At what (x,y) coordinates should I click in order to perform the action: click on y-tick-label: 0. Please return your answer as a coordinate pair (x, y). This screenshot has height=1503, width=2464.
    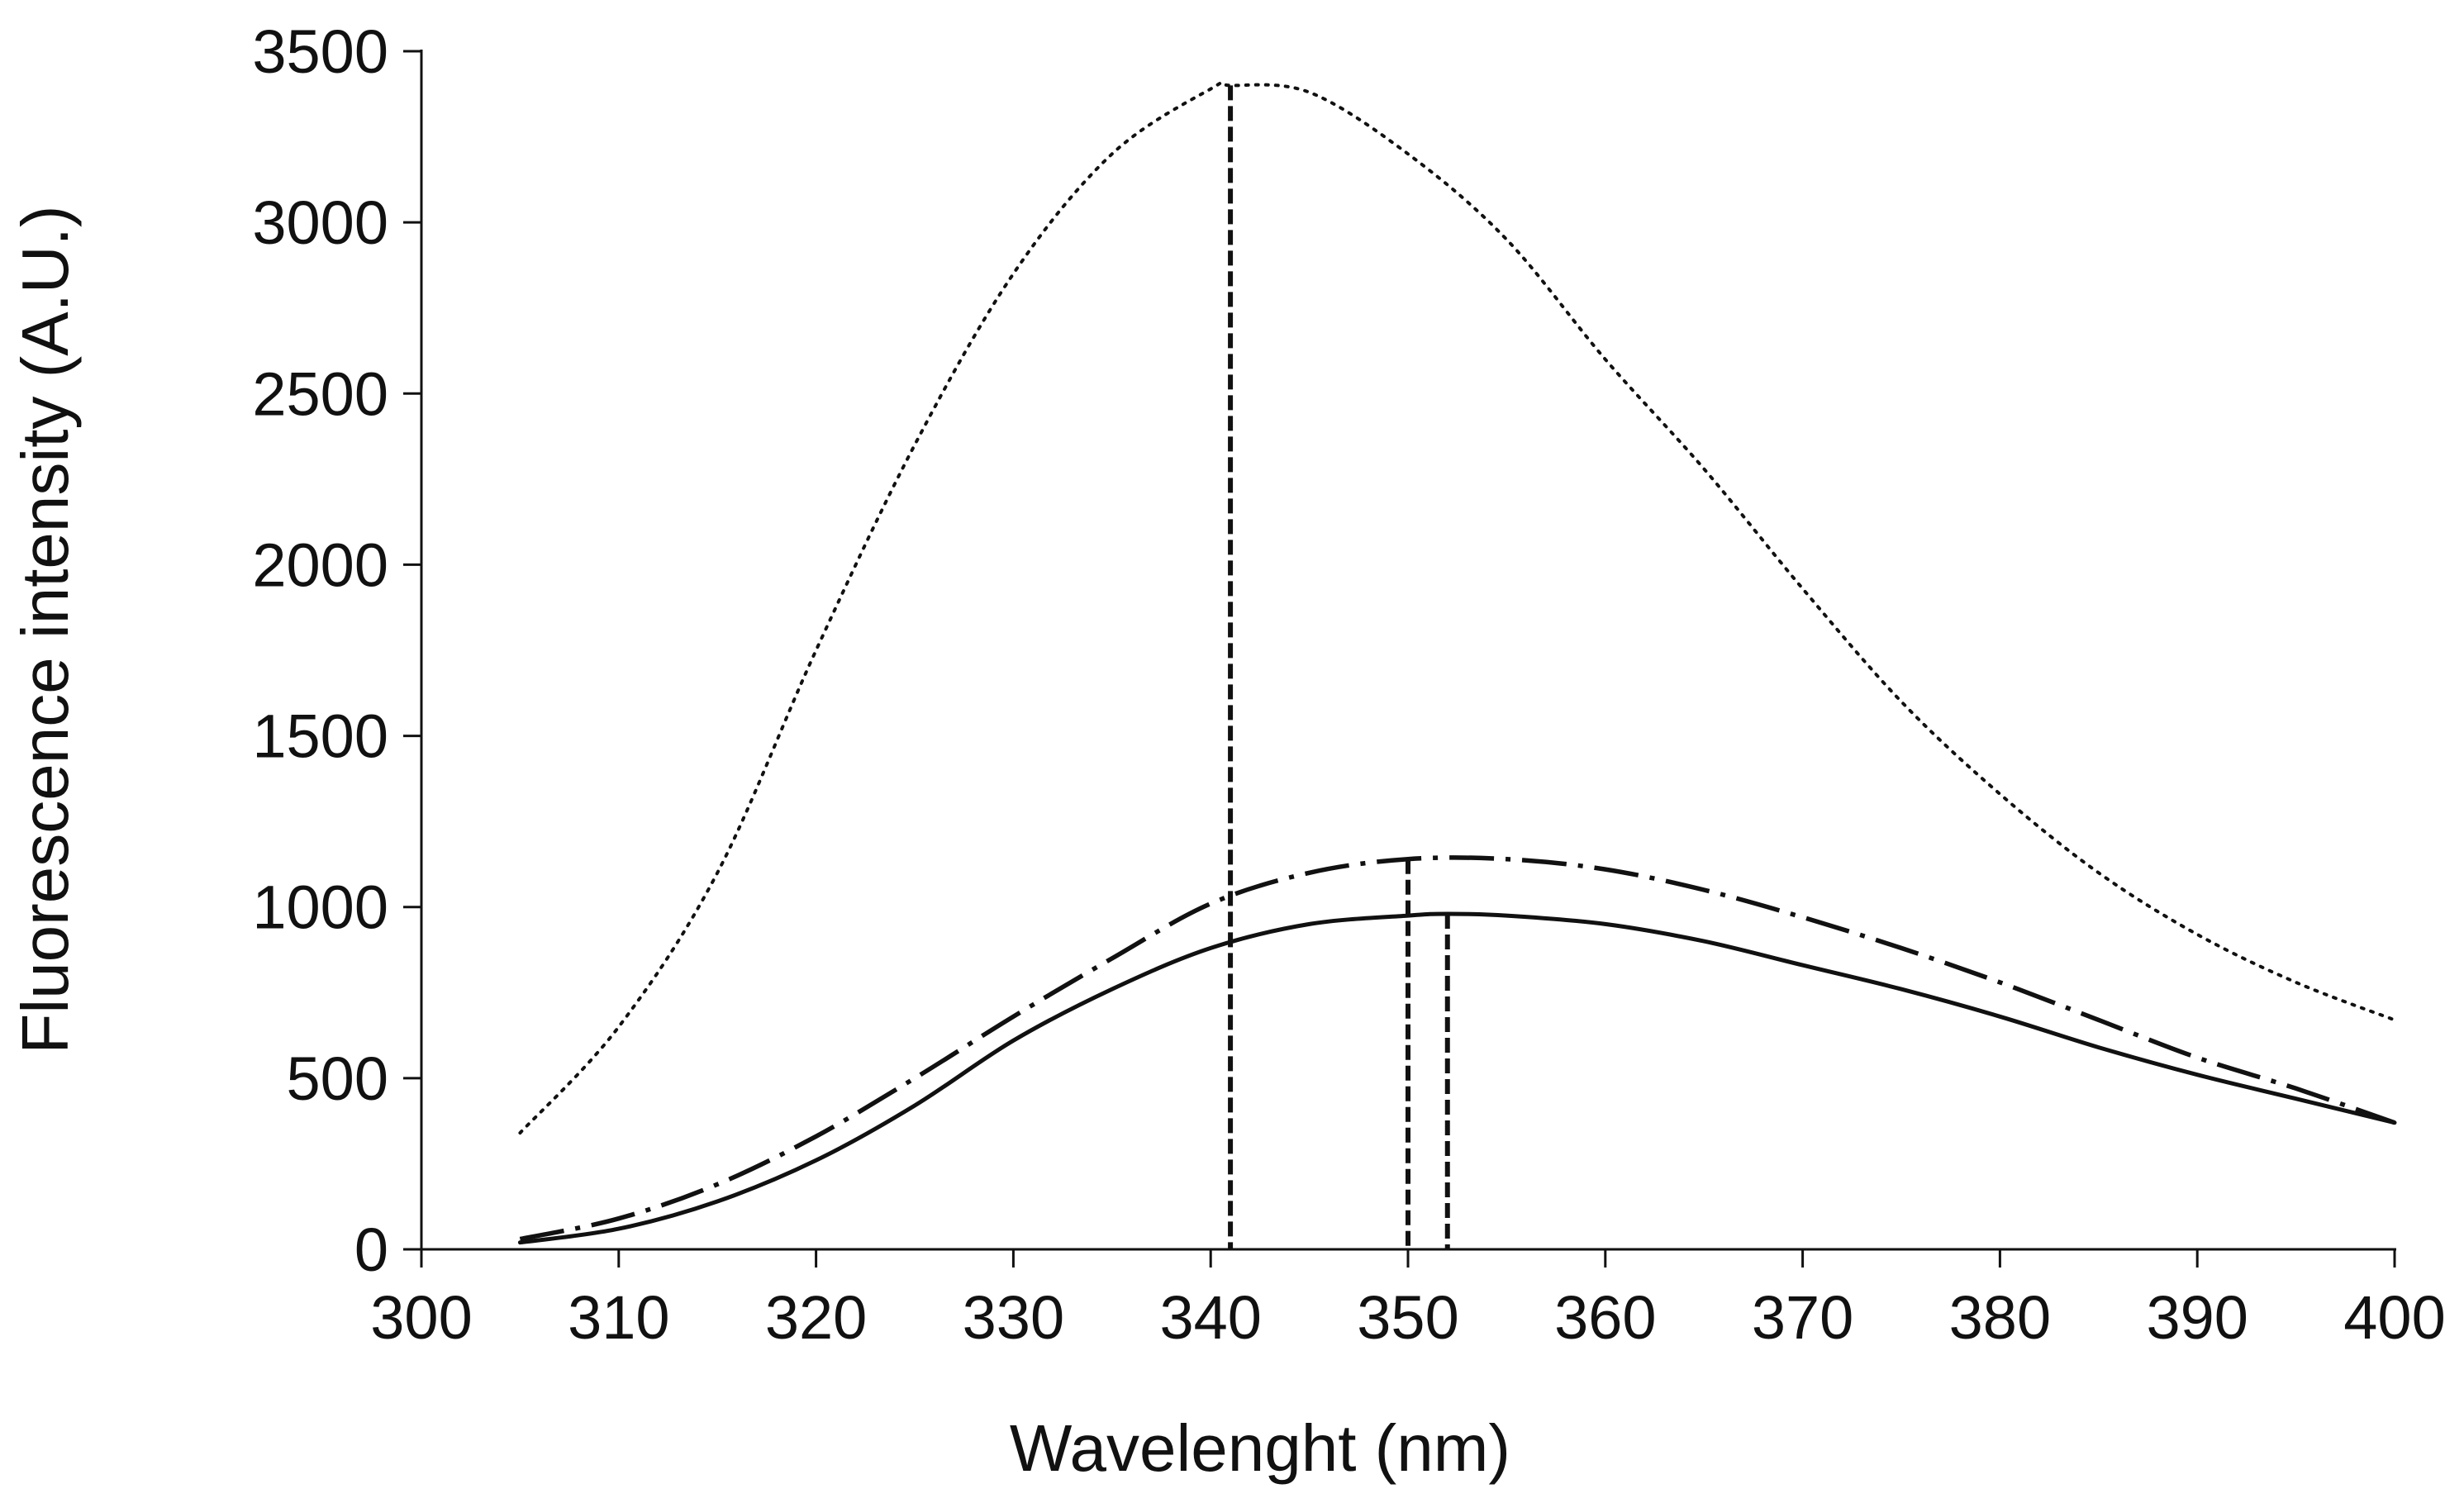
    Looking at the image, I should click on (371, 1249).